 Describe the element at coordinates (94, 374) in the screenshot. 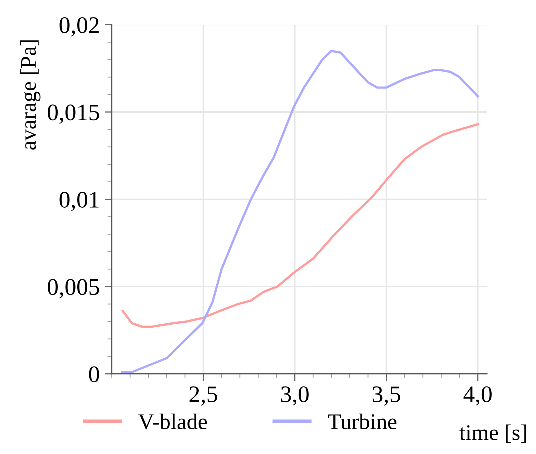

I see `y-tick-label: 0` at that location.